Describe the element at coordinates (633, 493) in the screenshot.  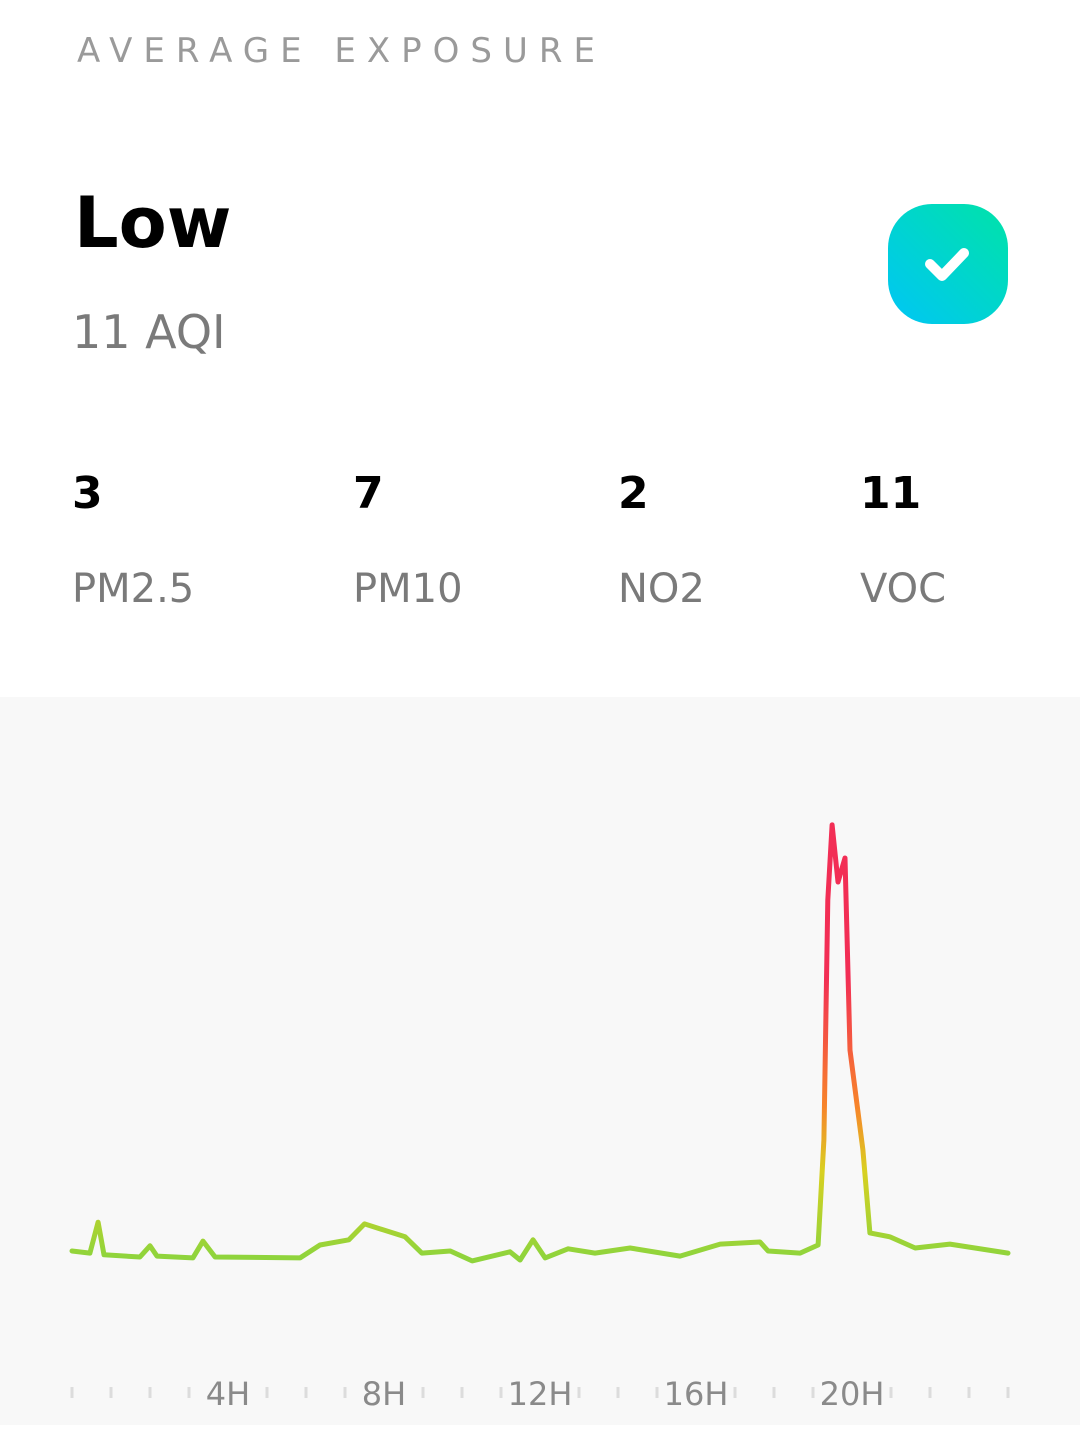
I see `metric-value: 2` at that location.